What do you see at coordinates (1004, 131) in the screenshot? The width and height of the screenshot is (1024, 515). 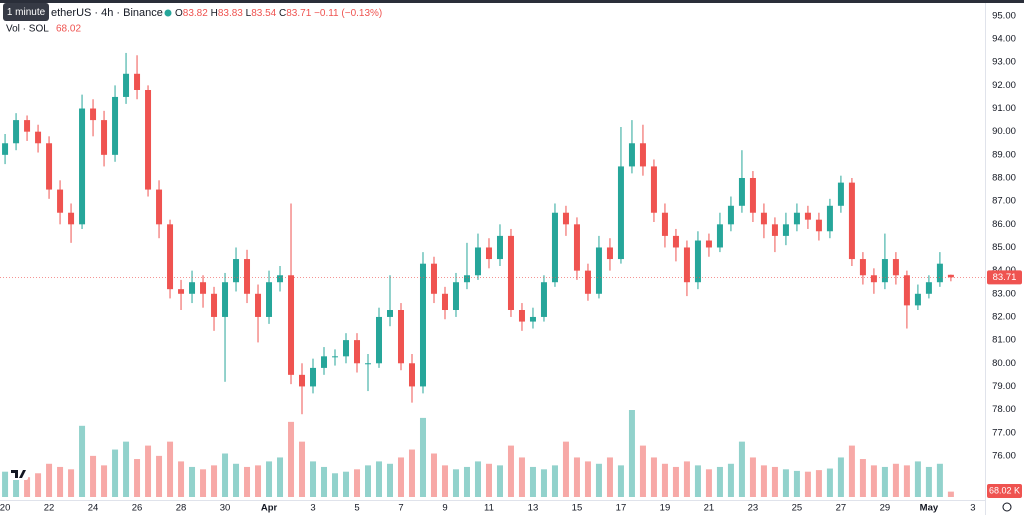 I see `y-tick-label: 90.00` at bounding box center [1004, 131].